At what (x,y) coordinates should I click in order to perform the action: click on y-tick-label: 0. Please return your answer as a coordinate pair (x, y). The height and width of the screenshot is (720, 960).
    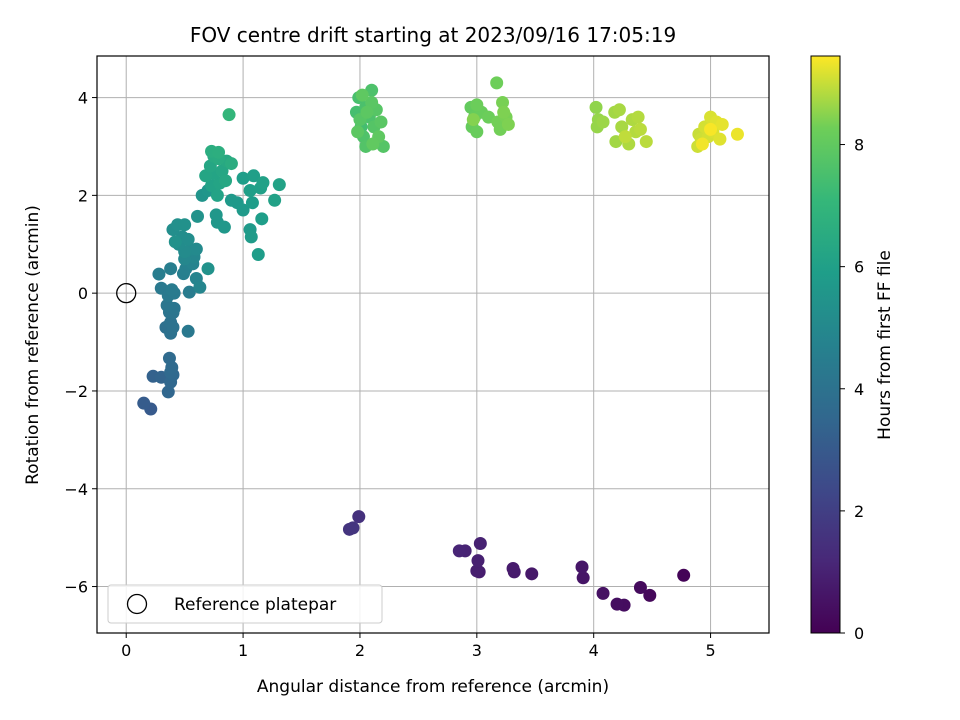
    Looking at the image, I should click on (83, 293).